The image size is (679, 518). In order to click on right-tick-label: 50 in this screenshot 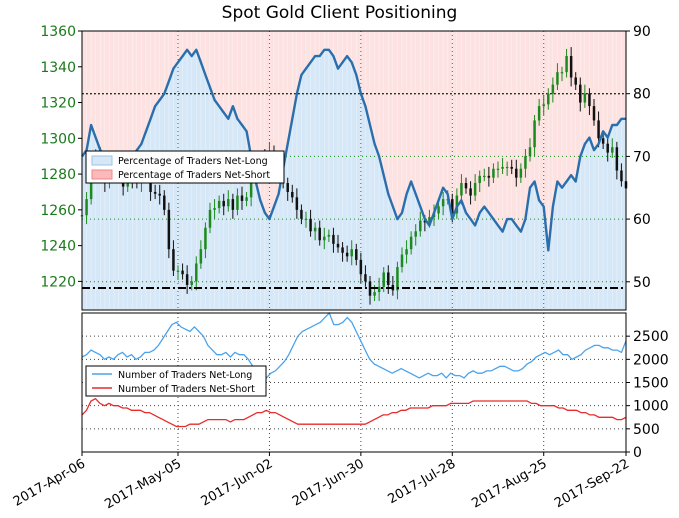, I will do `click(642, 283)`.